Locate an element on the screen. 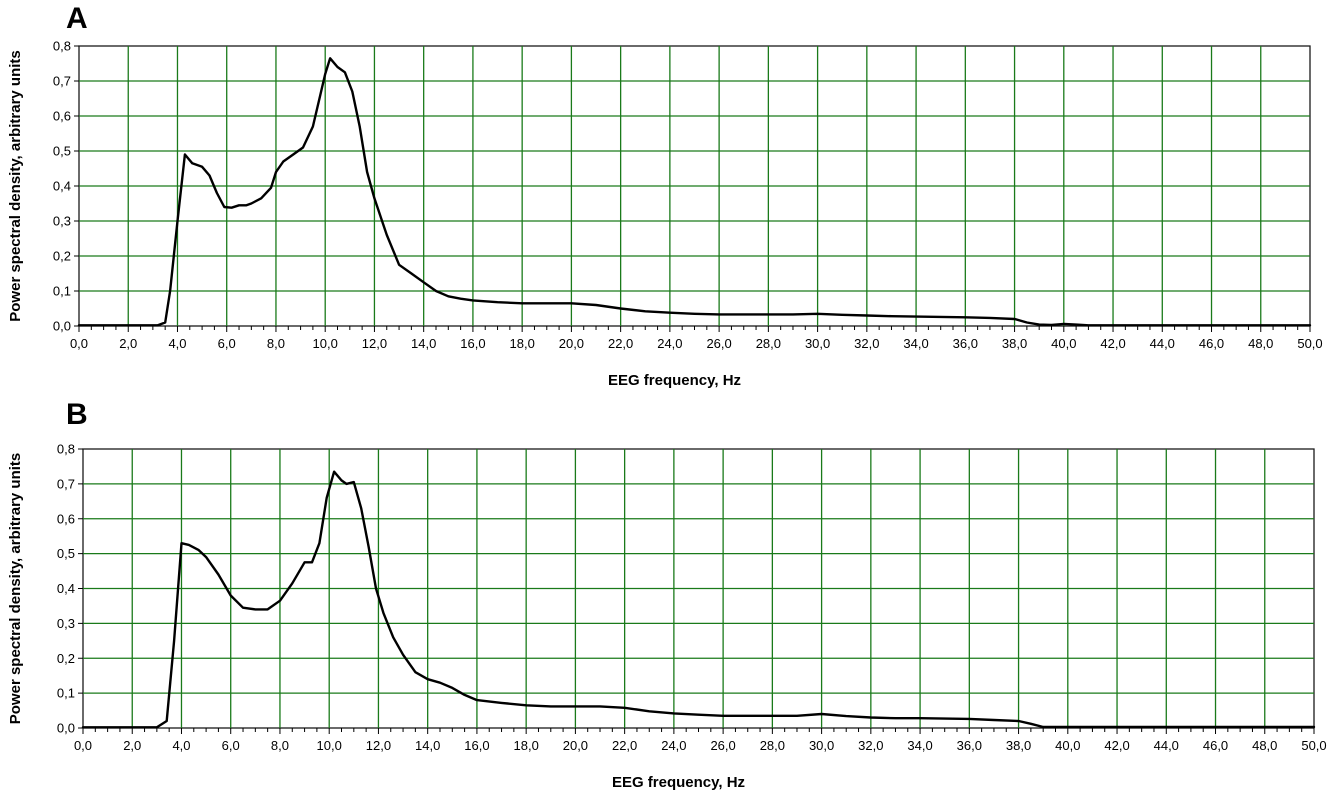 This screenshot has width=1330, height=795. panel-label: B is located at coordinates (77, 414).